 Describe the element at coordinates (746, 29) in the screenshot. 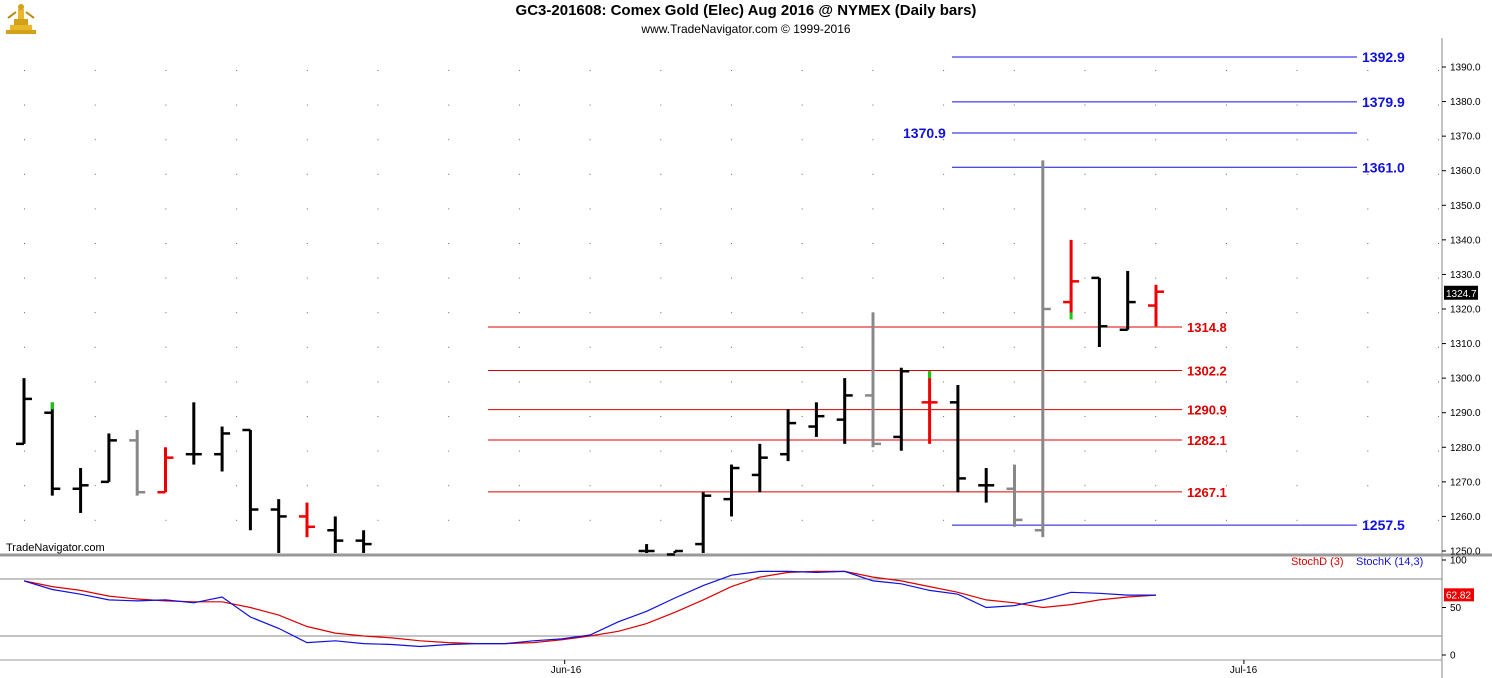

I see `chart-subtitle: www.TradeNavigator.com © 1999-2016` at that location.